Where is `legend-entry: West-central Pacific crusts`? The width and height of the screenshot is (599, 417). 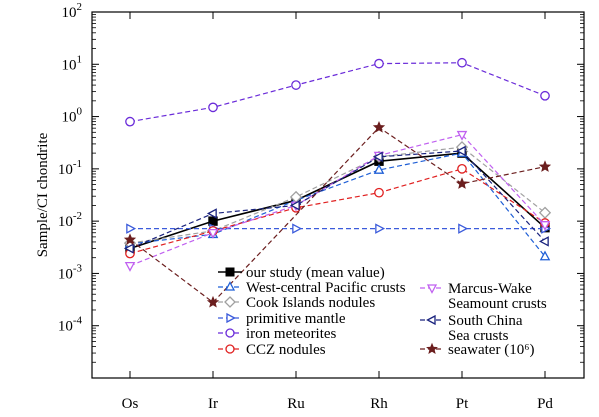
legend-entry: West-central Pacific crusts is located at coordinates (312, 288).